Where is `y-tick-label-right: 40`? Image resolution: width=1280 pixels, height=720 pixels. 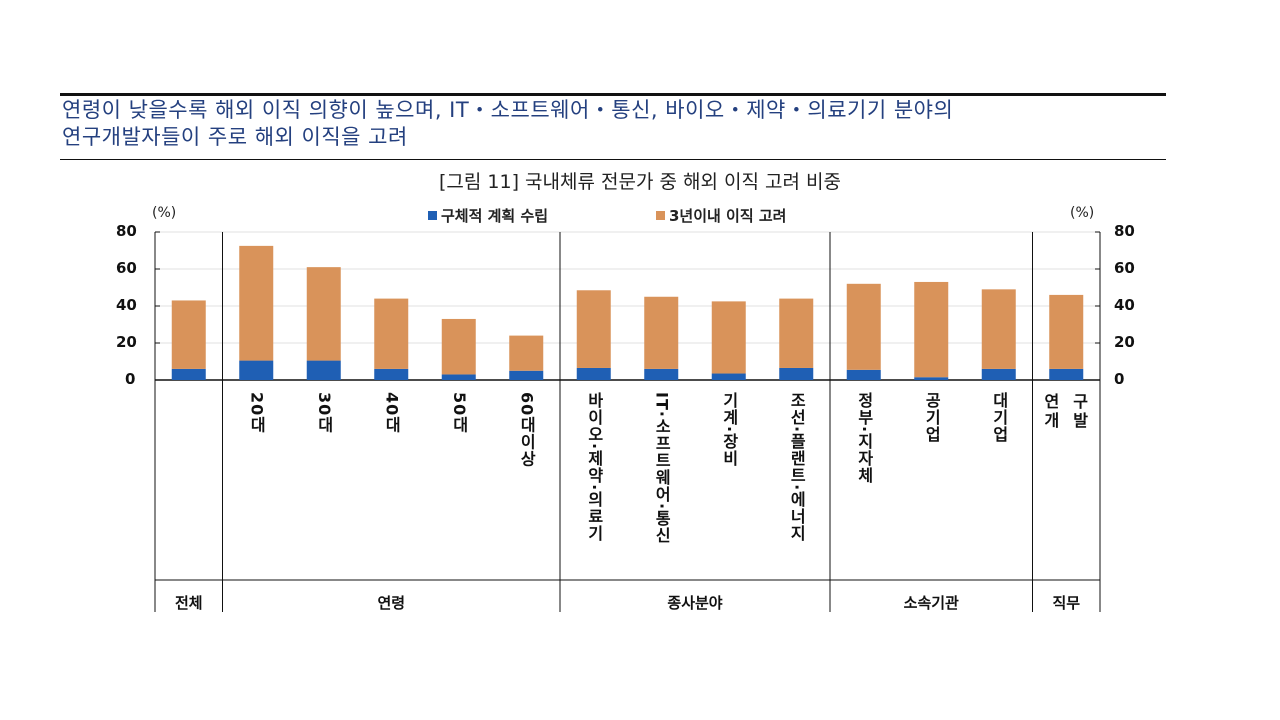 y-tick-label-right: 40 is located at coordinates (1124, 305).